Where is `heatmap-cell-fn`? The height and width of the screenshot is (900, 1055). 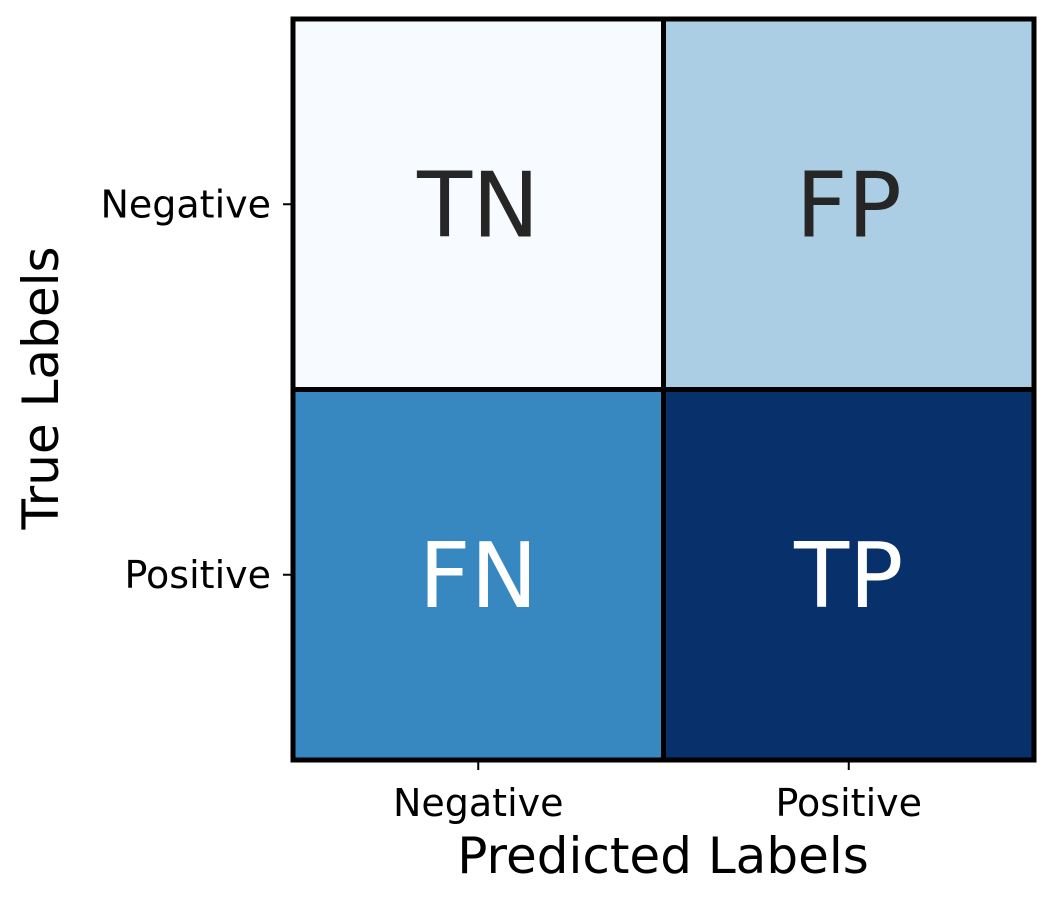 heatmap-cell-fn is located at coordinates (478, 575).